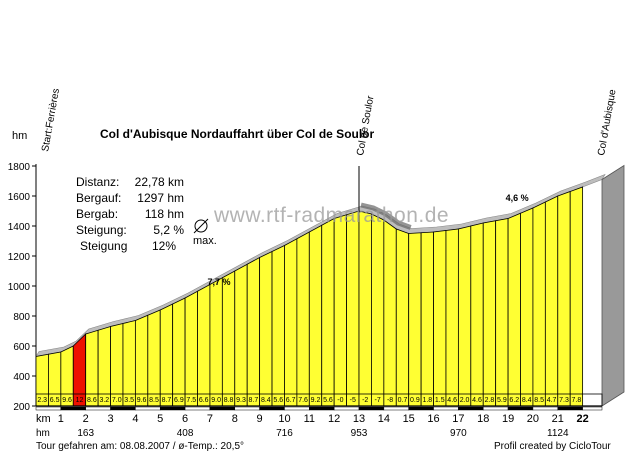  Describe the element at coordinates (564, 400) in the screenshot. I see `grade-label-43: 7.3` at that location.